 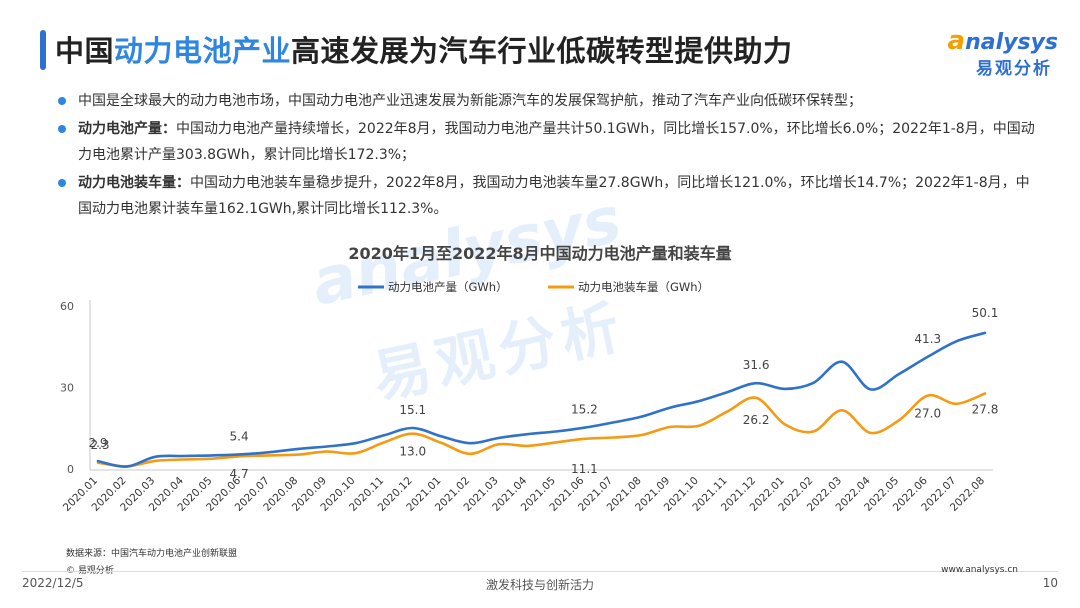 I want to click on data-label: 26.2, so click(x=756, y=420).